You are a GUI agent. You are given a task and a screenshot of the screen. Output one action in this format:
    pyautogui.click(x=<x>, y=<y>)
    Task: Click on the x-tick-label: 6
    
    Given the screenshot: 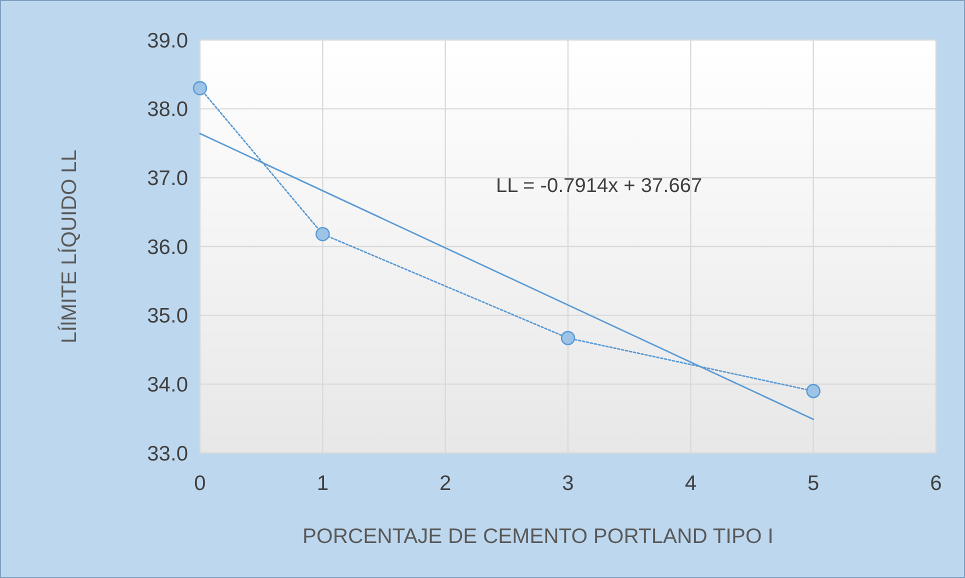 What is the action you would take?
    pyautogui.click(x=936, y=483)
    